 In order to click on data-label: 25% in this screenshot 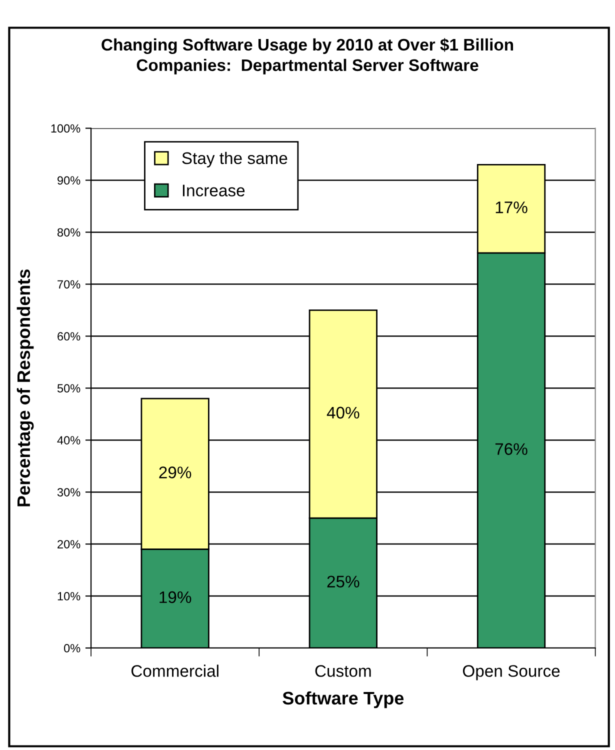, I will do `click(343, 582)`.